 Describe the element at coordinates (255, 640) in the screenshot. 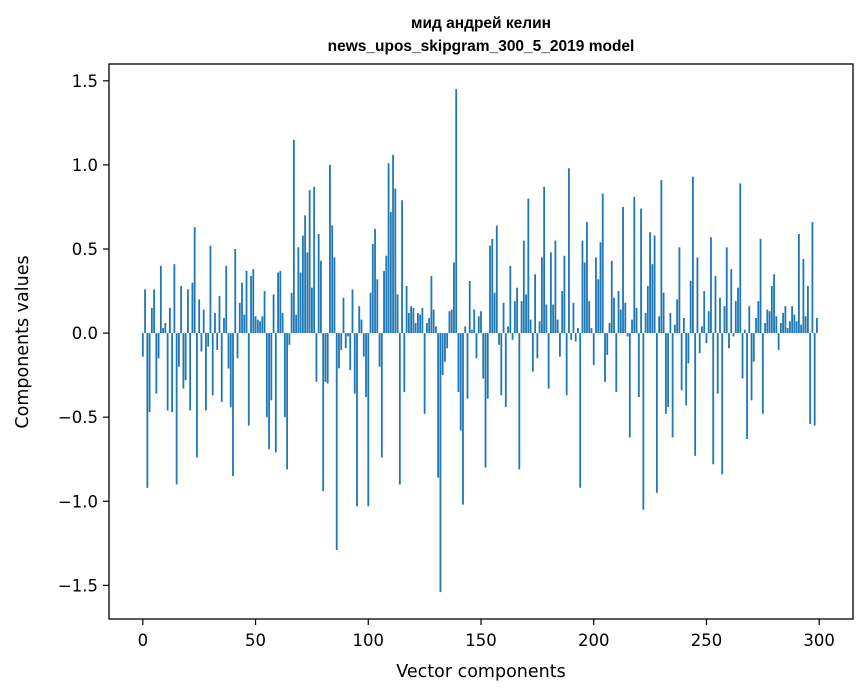

I see `x-tick-label: 50` at that location.